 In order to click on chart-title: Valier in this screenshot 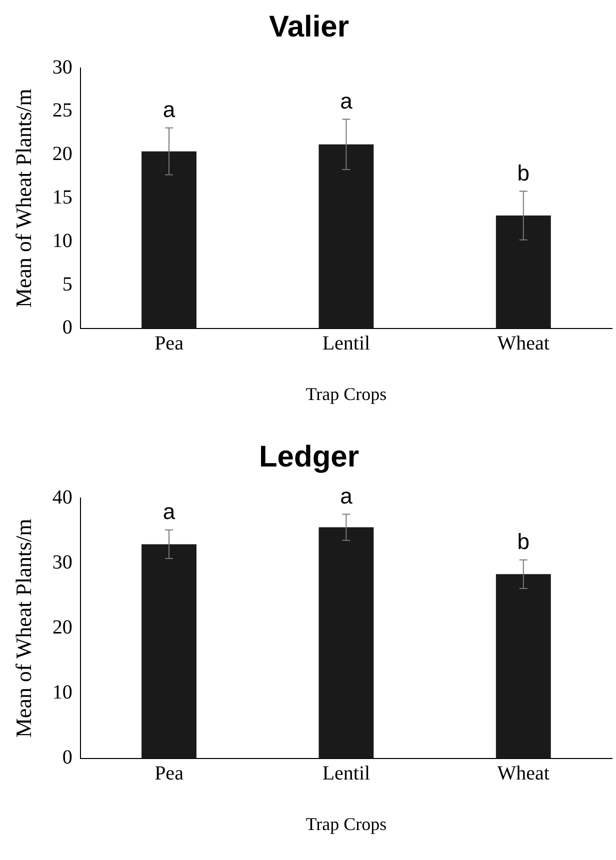, I will do `click(309, 27)`.